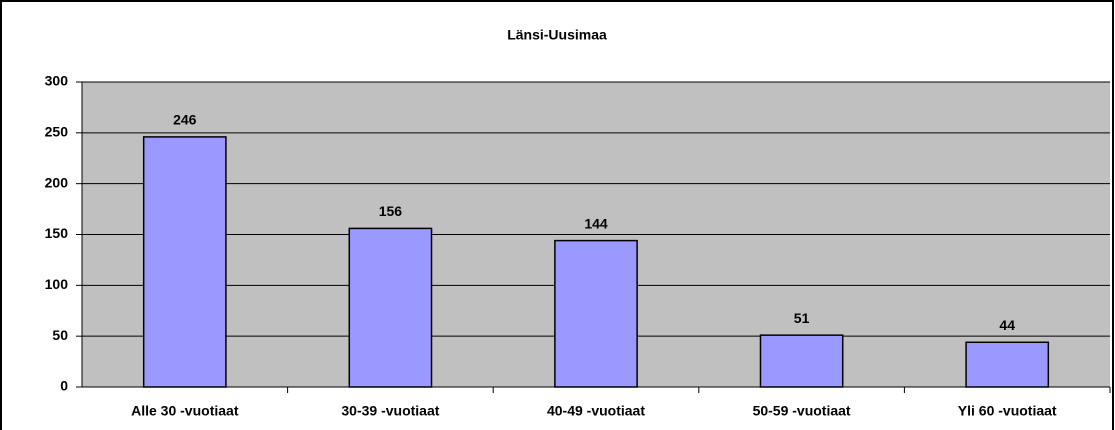 The height and width of the screenshot is (430, 1115). Describe the element at coordinates (390, 411) in the screenshot. I see `x-tick-label: 30-39 -vuotiaat` at that location.